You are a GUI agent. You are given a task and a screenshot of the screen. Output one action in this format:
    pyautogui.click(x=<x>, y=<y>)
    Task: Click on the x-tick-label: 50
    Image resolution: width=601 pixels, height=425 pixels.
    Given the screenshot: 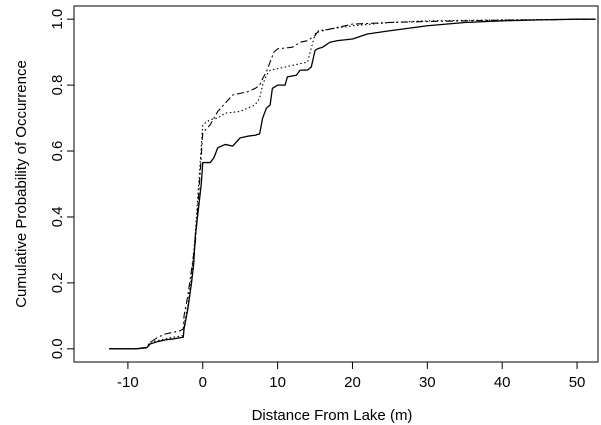 What is the action you would take?
    pyautogui.click(x=577, y=382)
    